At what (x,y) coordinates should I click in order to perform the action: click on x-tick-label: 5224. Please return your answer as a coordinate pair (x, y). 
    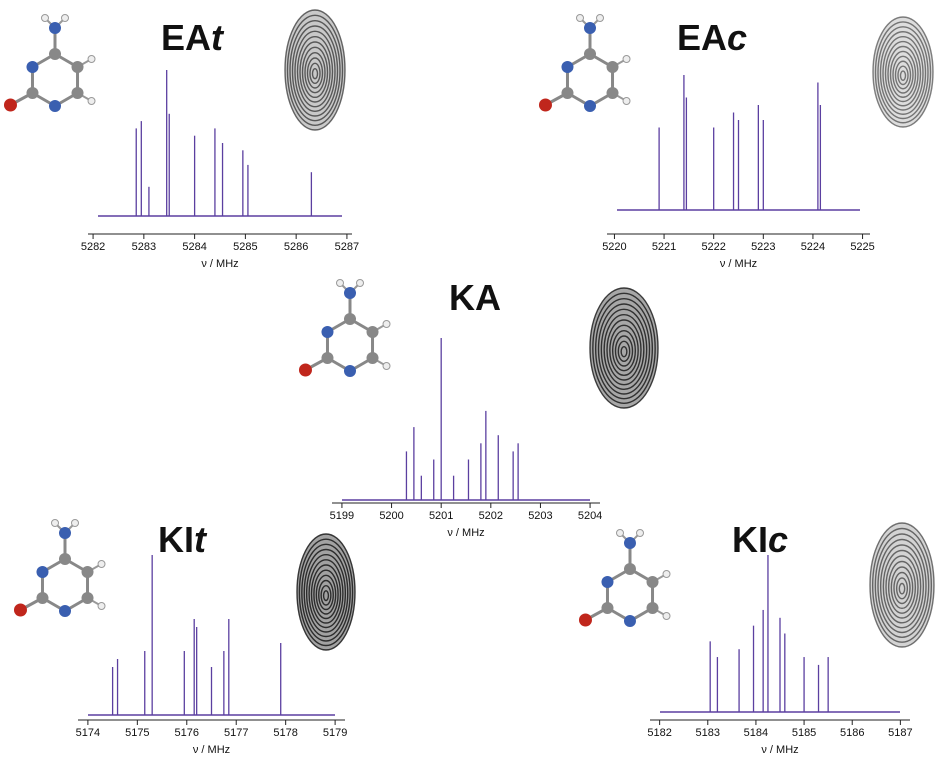
    Looking at the image, I should click on (813, 247).